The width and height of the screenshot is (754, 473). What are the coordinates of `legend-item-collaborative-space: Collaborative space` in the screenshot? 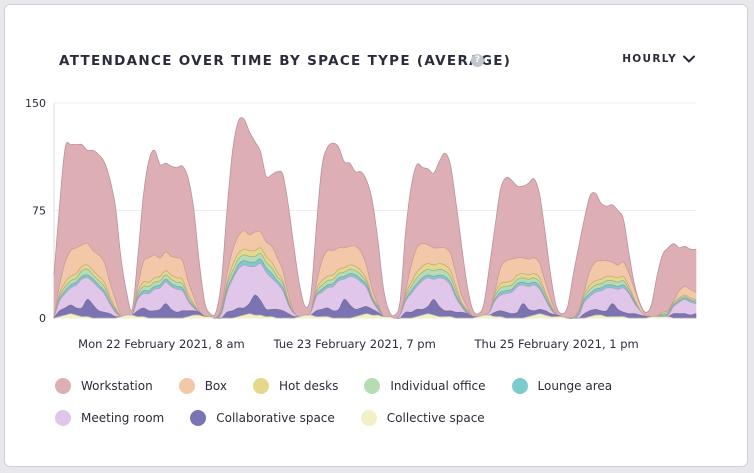 It's located at (262, 418).